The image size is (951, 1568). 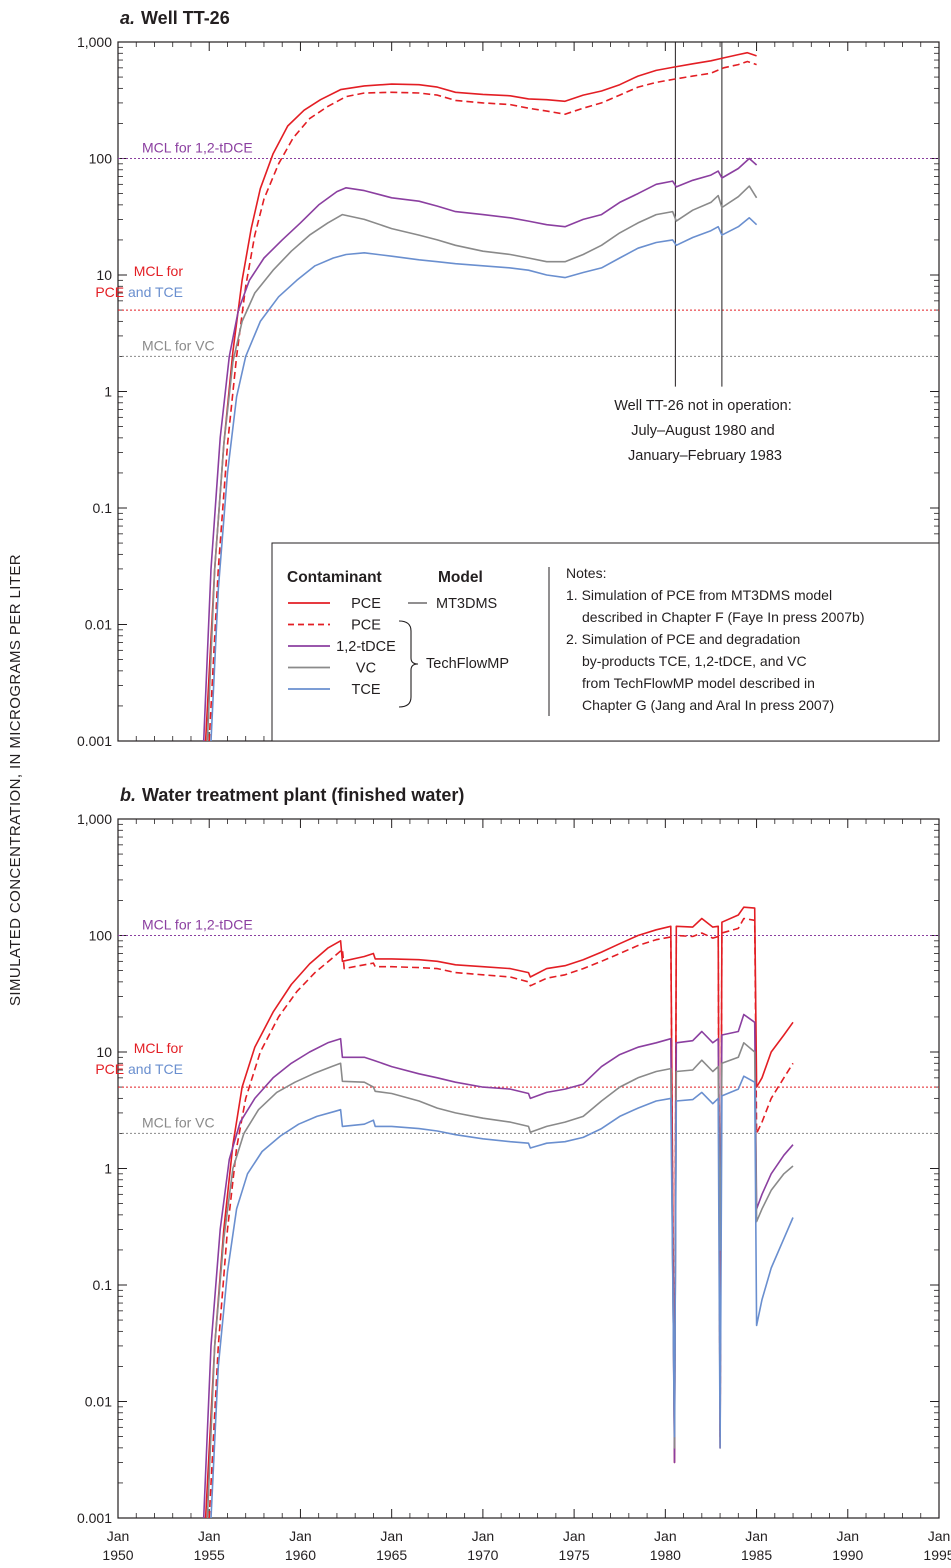 What do you see at coordinates (366, 647) in the screenshot?
I see `legend-row-label: 1,2-tDCE` at bounding box center [366, 647].